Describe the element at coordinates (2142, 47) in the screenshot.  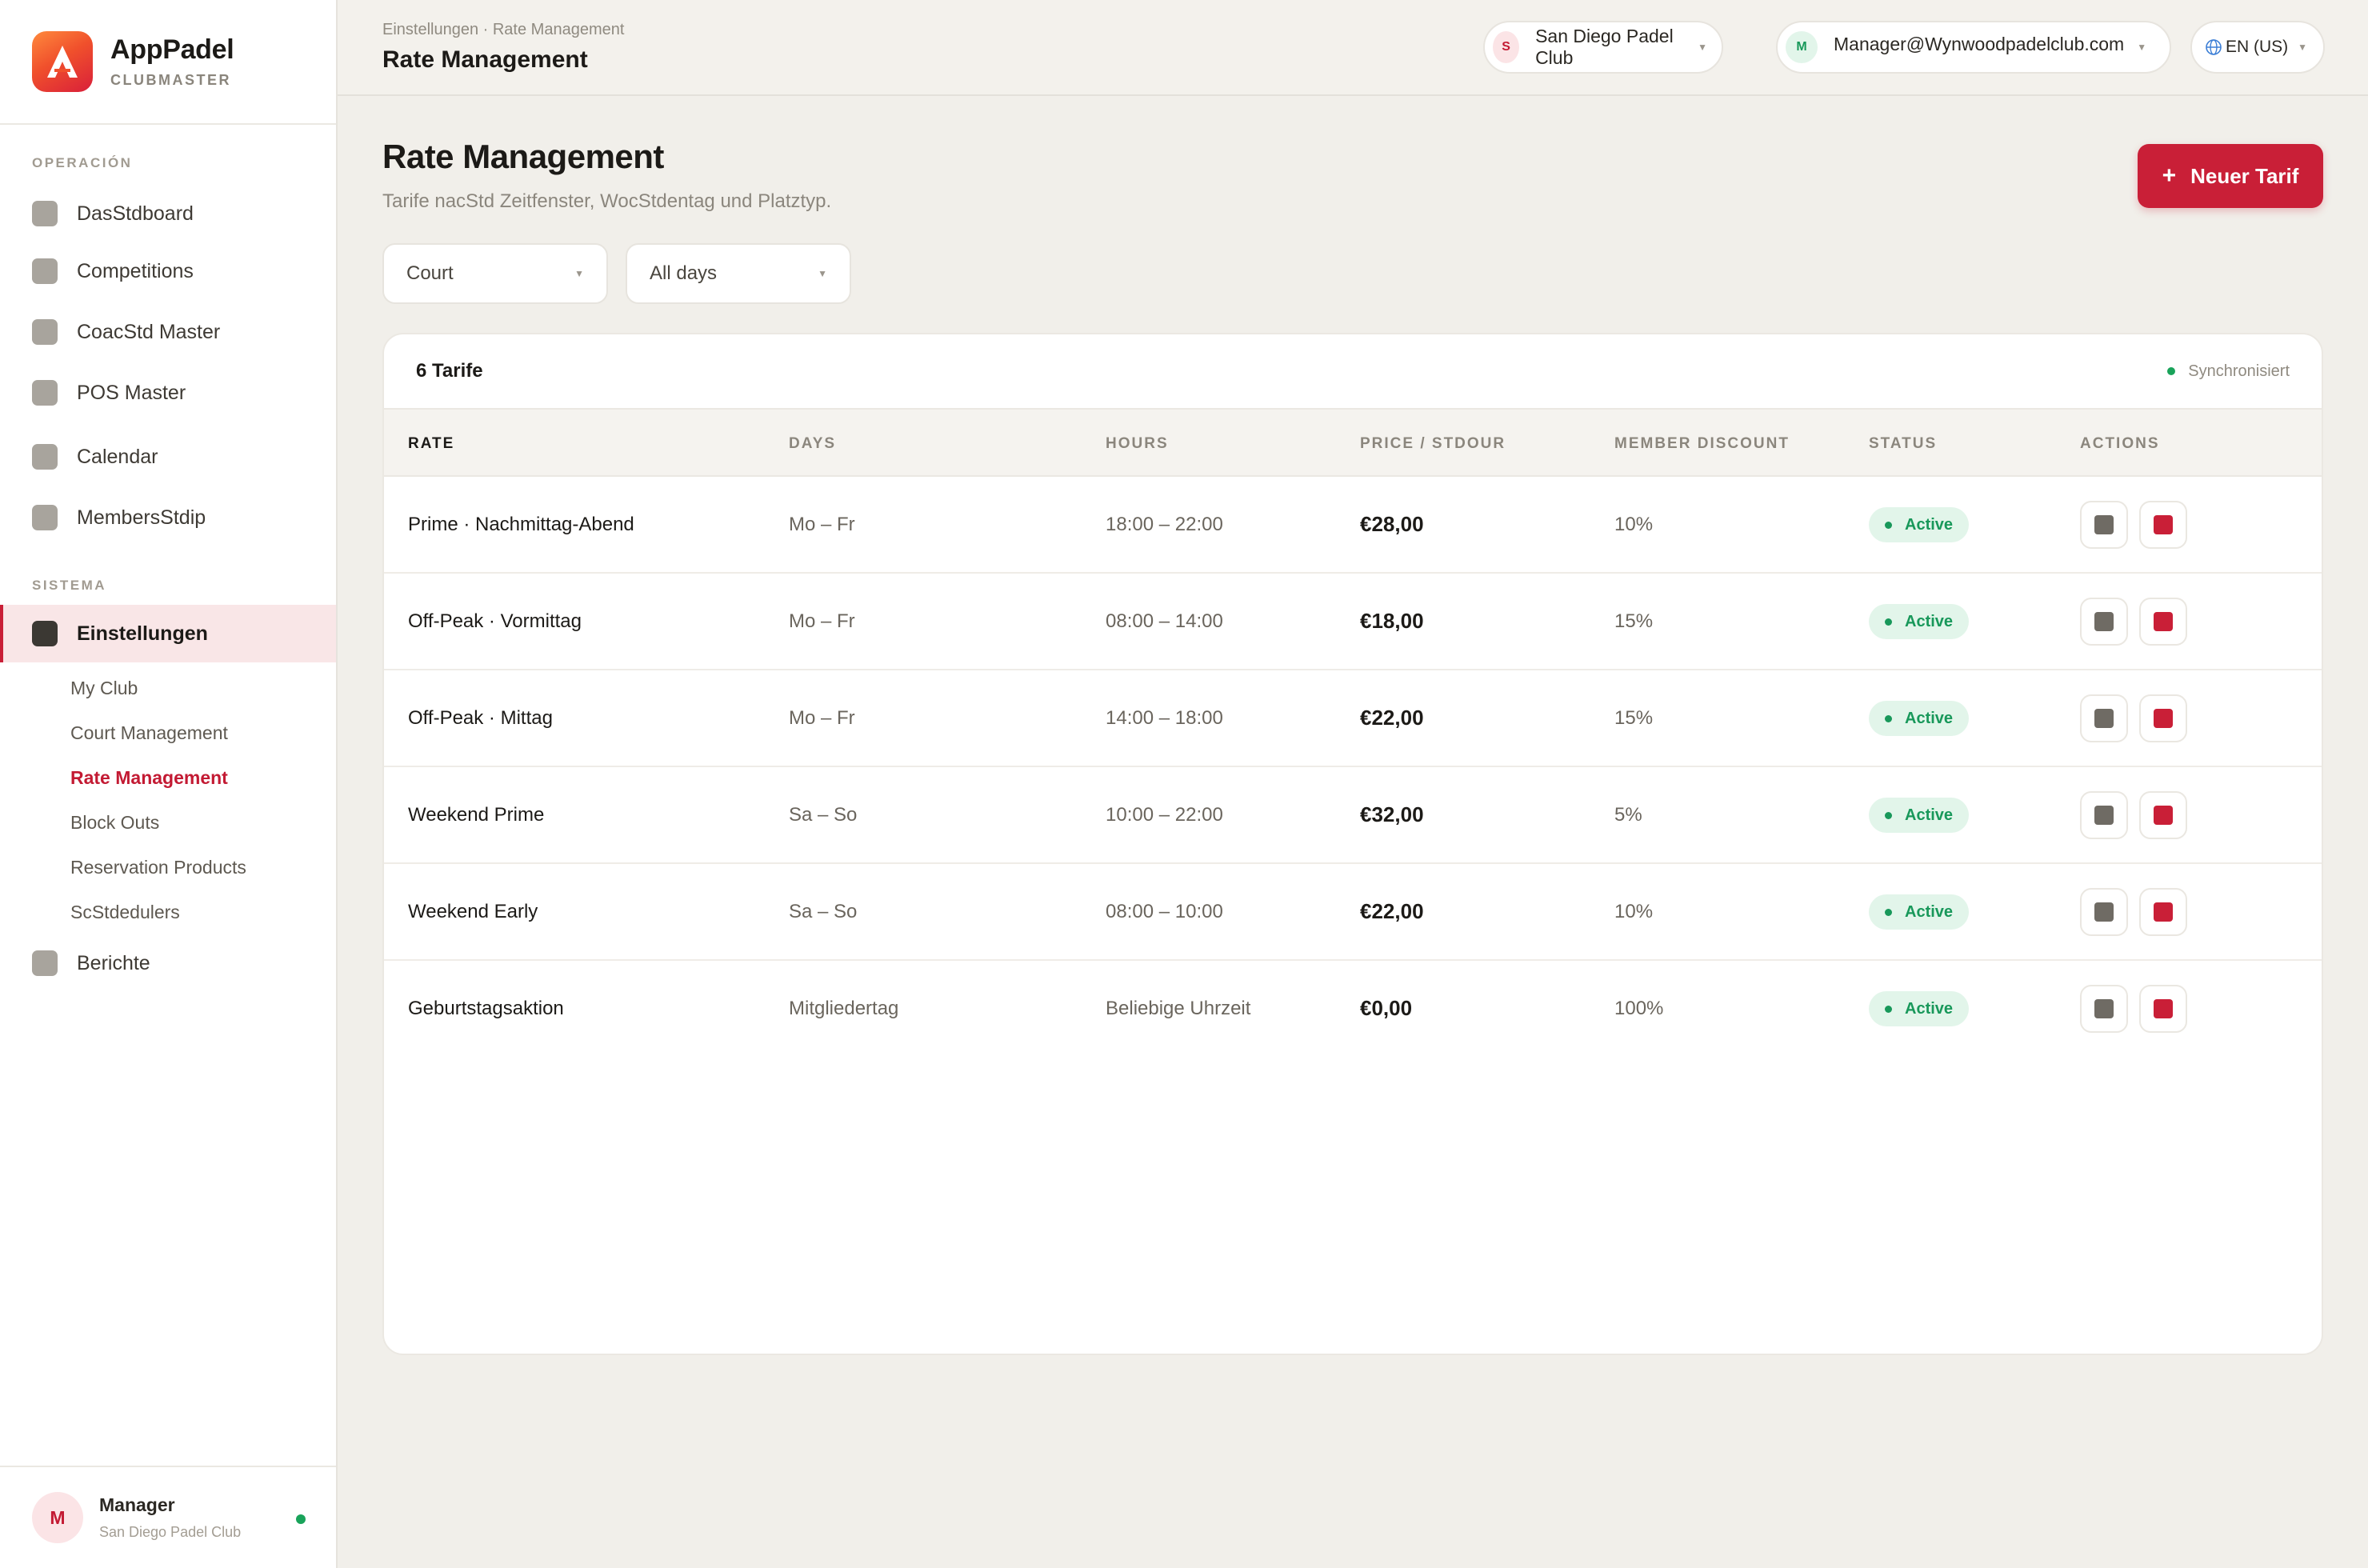
I see `chevron-down-icon: ▼` at that location.